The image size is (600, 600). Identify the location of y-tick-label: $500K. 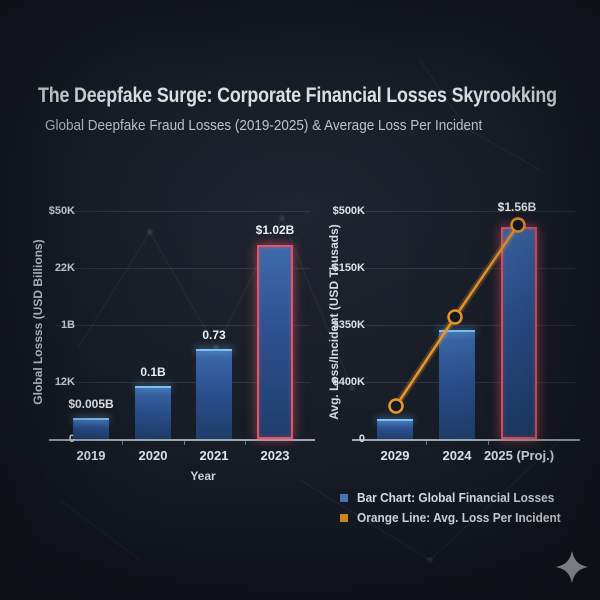
(348, 211).